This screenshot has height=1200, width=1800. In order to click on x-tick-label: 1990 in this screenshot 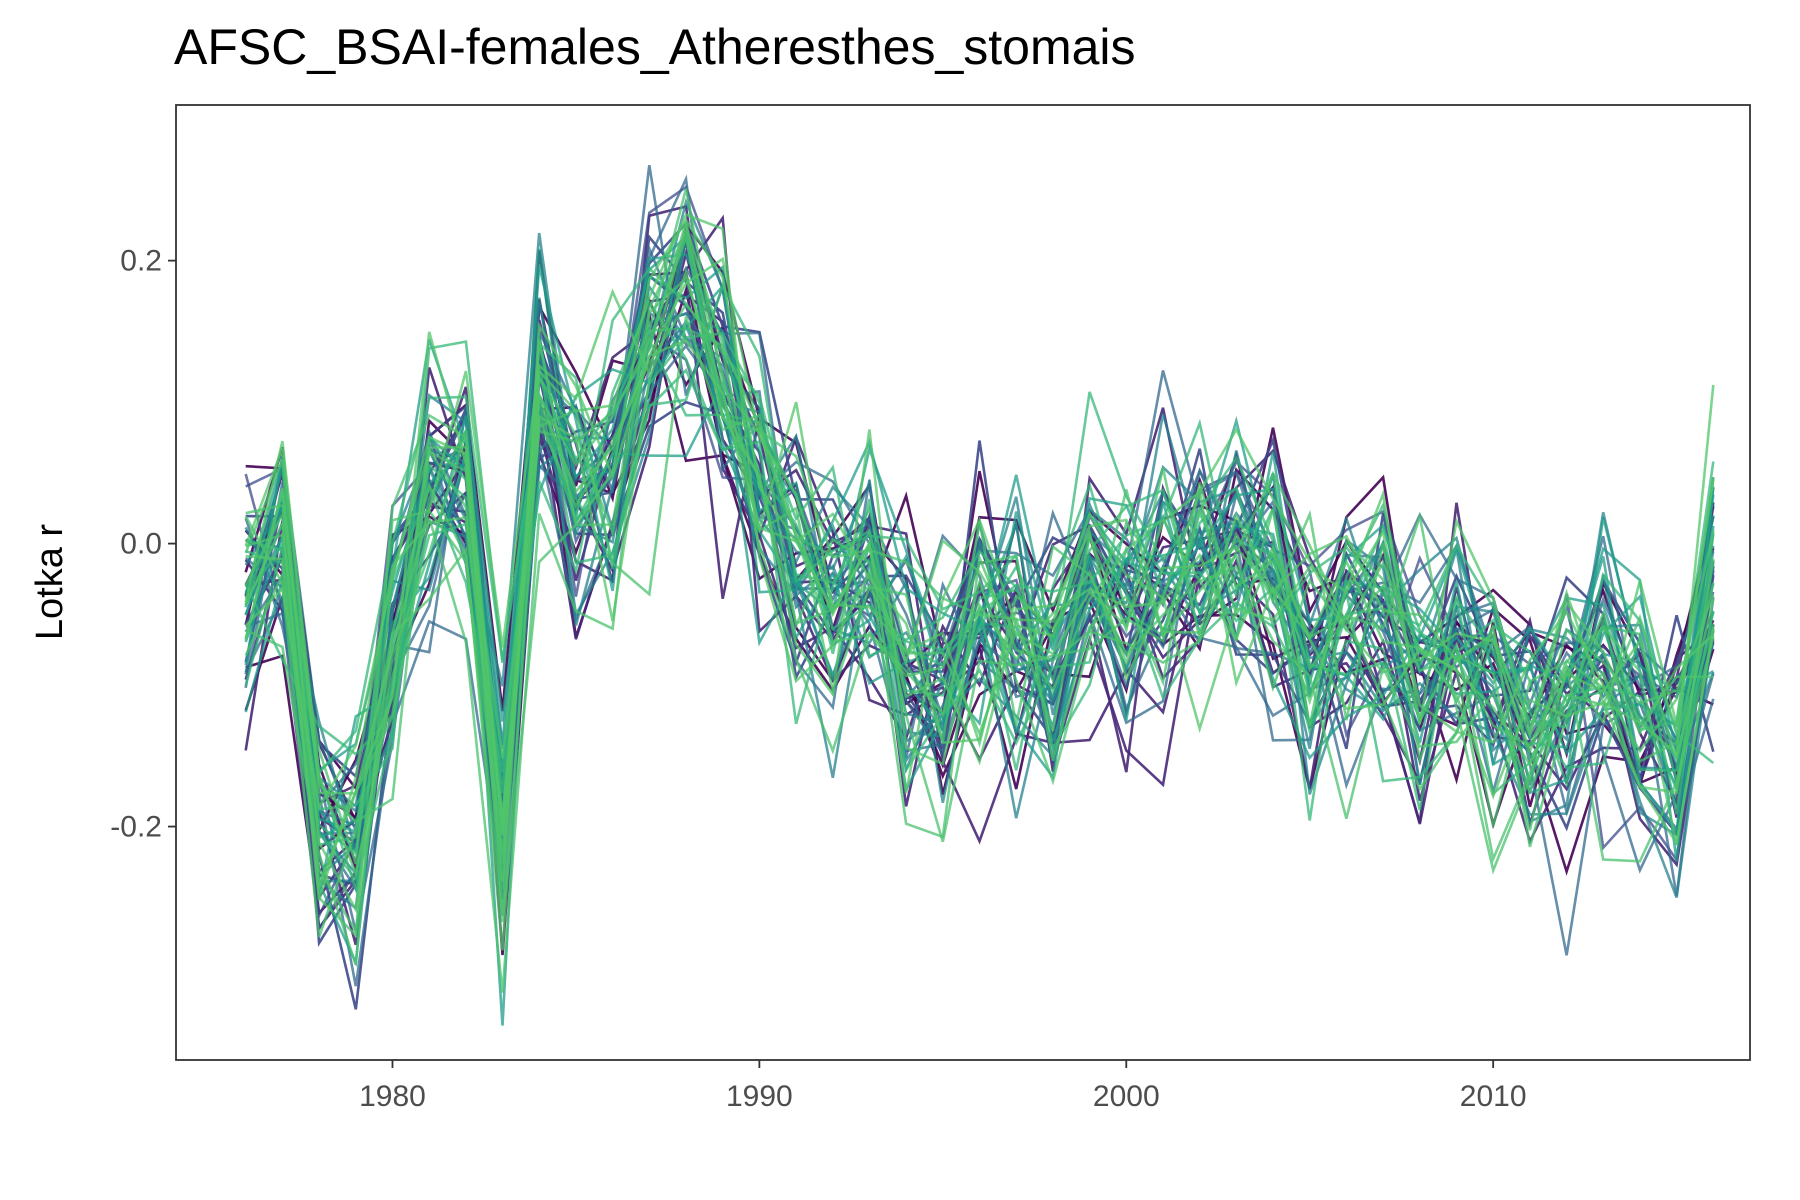, I will do `click(759, 1096)`.